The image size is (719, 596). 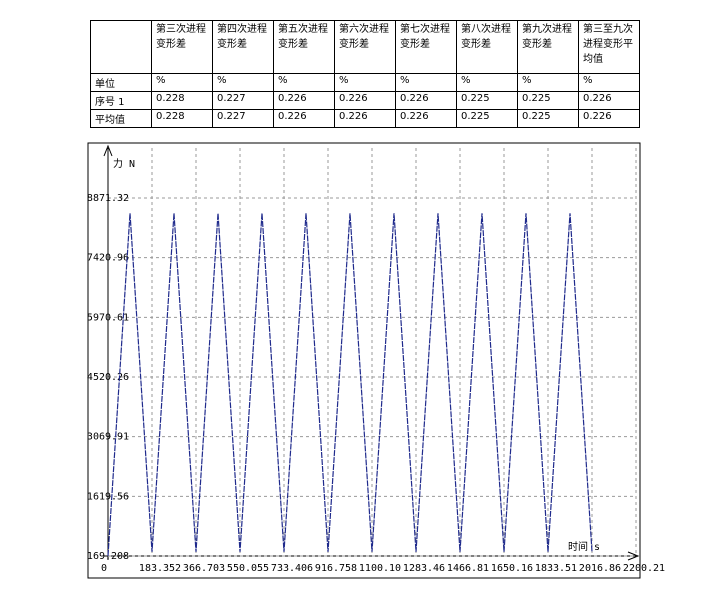 I want to click on y-tick-label: 8871.32, so click(x=108, y=198).